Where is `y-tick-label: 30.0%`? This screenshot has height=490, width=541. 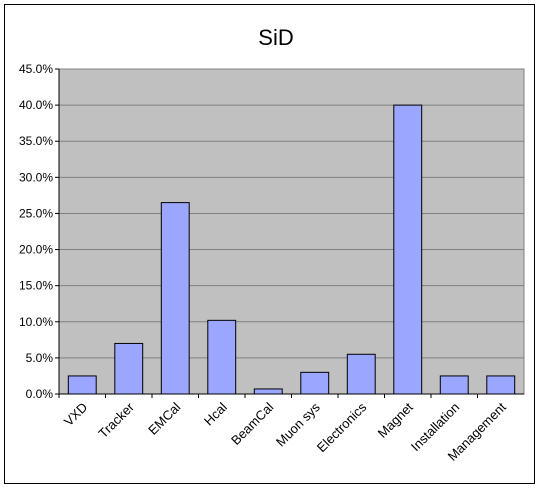 y-tick-label: 30.0% is located at coordinates (36, 177).